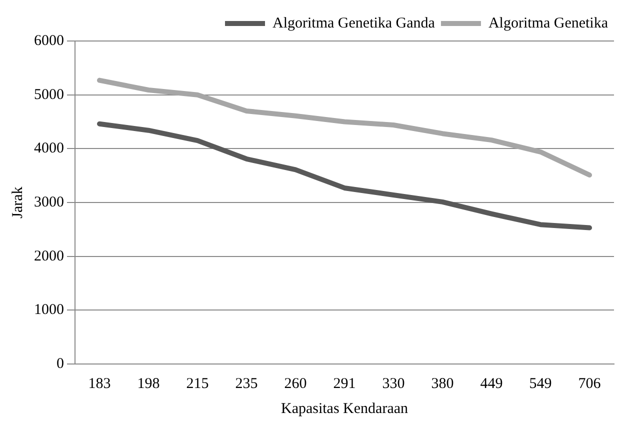 The height and width of the screenshot is (427, 624). I want to click on x-tick-label: 449, so click(491, 384).